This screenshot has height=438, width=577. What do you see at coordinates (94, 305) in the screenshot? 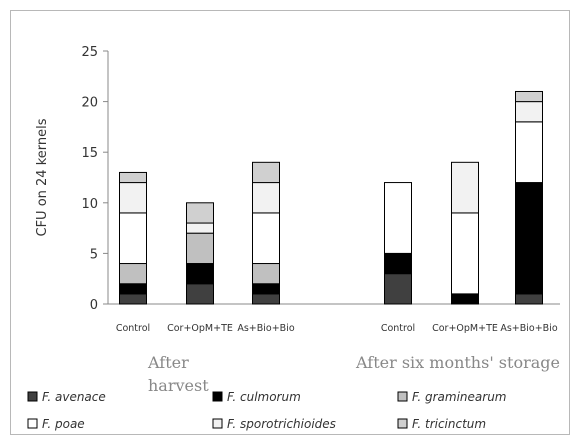
I see `y-tick-label: 0` at bounding box center [94, 305].